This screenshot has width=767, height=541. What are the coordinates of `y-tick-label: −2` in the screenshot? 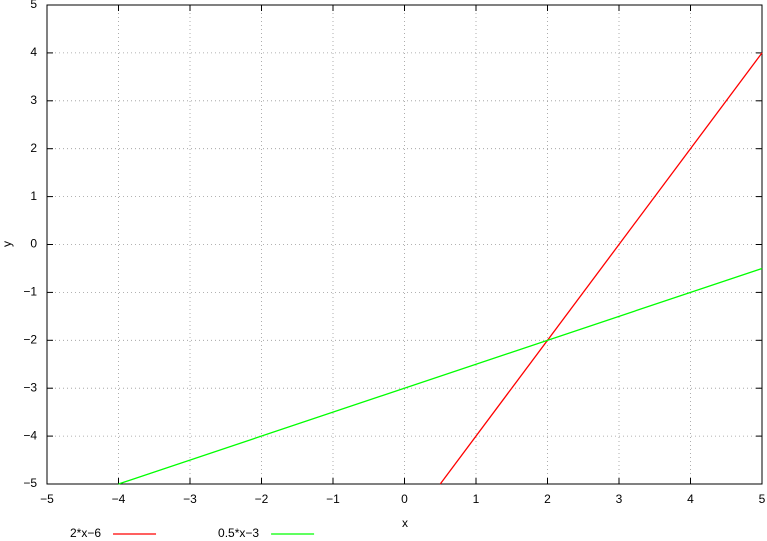 It's located at (30, 339).